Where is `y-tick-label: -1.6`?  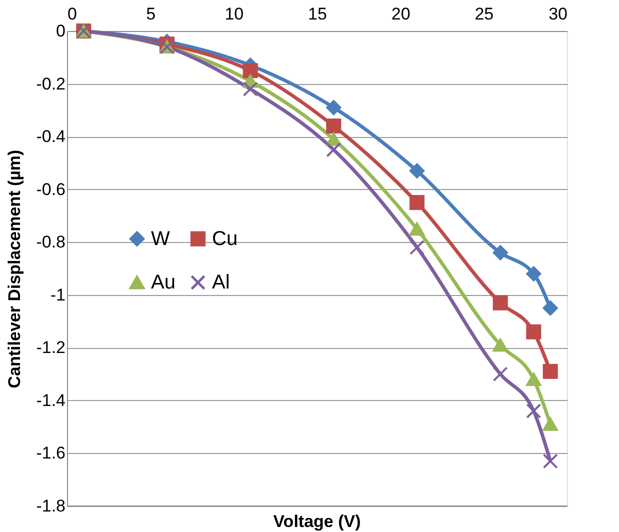
y-tick-label: -1.6 is located at coordinates (51, 453).